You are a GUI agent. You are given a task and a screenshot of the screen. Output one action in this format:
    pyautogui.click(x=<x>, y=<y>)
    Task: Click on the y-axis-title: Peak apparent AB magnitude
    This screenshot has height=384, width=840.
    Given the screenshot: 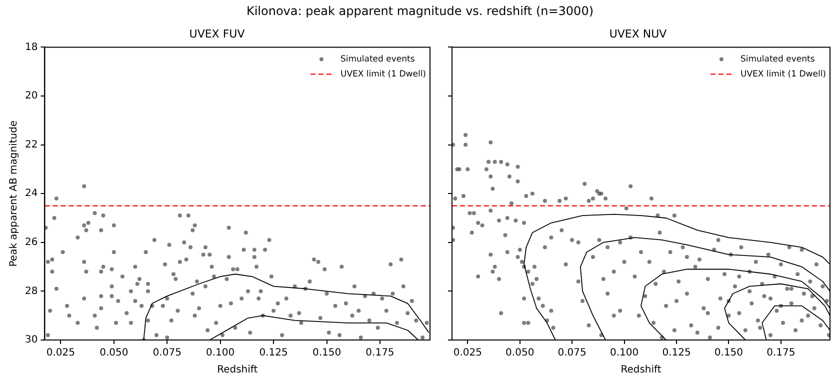 What is the action you would take?
    pyautogui.click(x=14, y=193)
    